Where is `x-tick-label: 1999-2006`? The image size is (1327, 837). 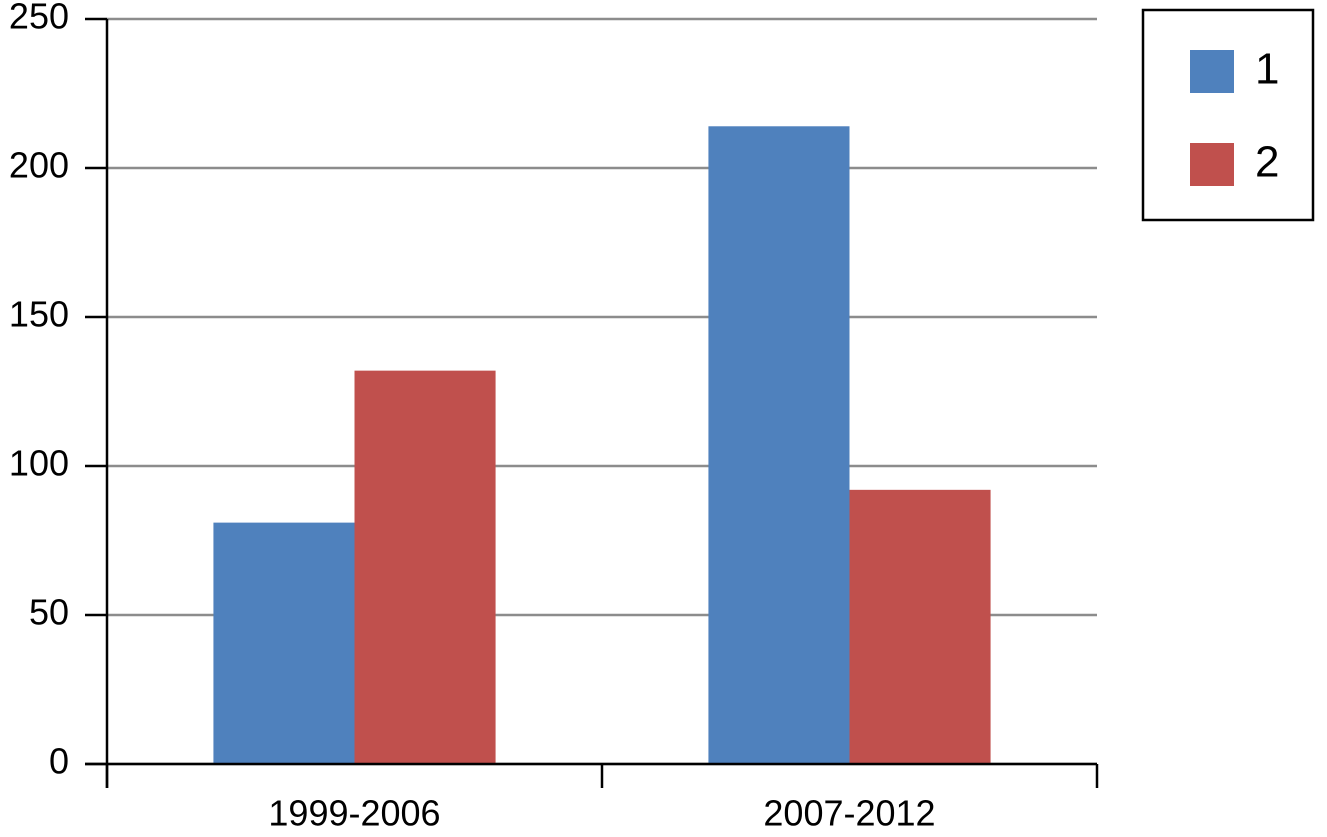
x-tick-label: 1999-2006 is located at coordinates (354, 813).